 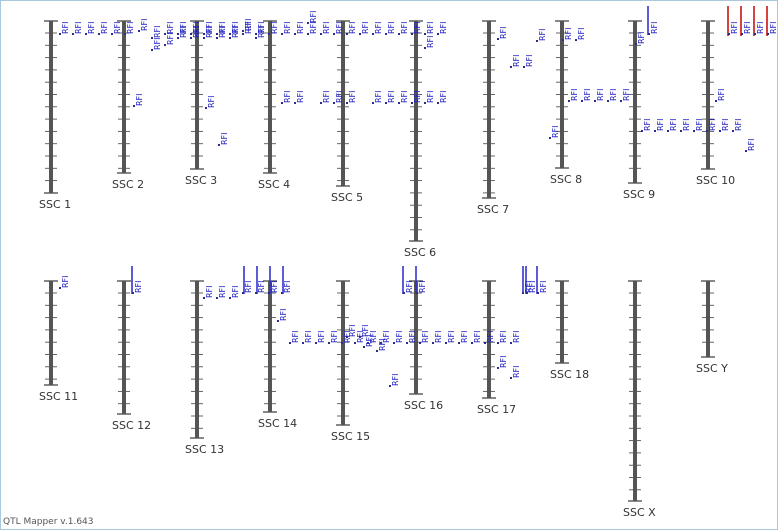 I want to click on chromosome-ssc-15: SSC 15, so click(x=350, y=361).